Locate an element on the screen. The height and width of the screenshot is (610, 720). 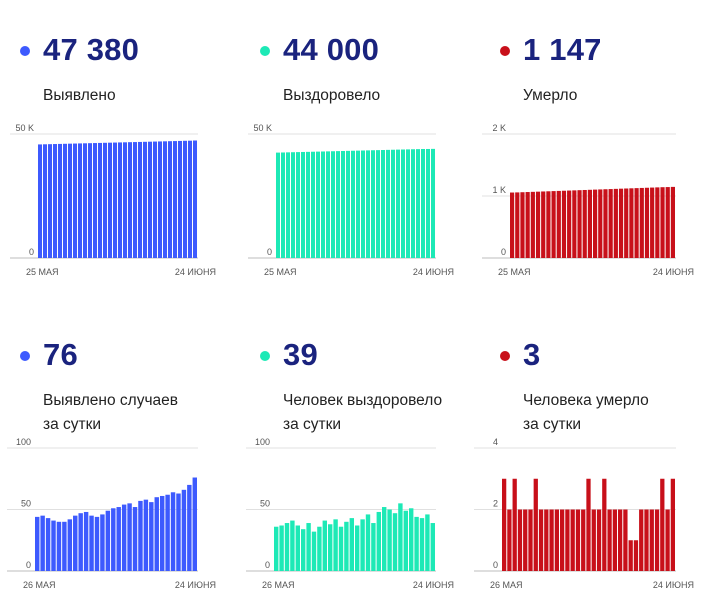
stat-label: Человек выздоровело за сутки is located at coordinates (362, 413).